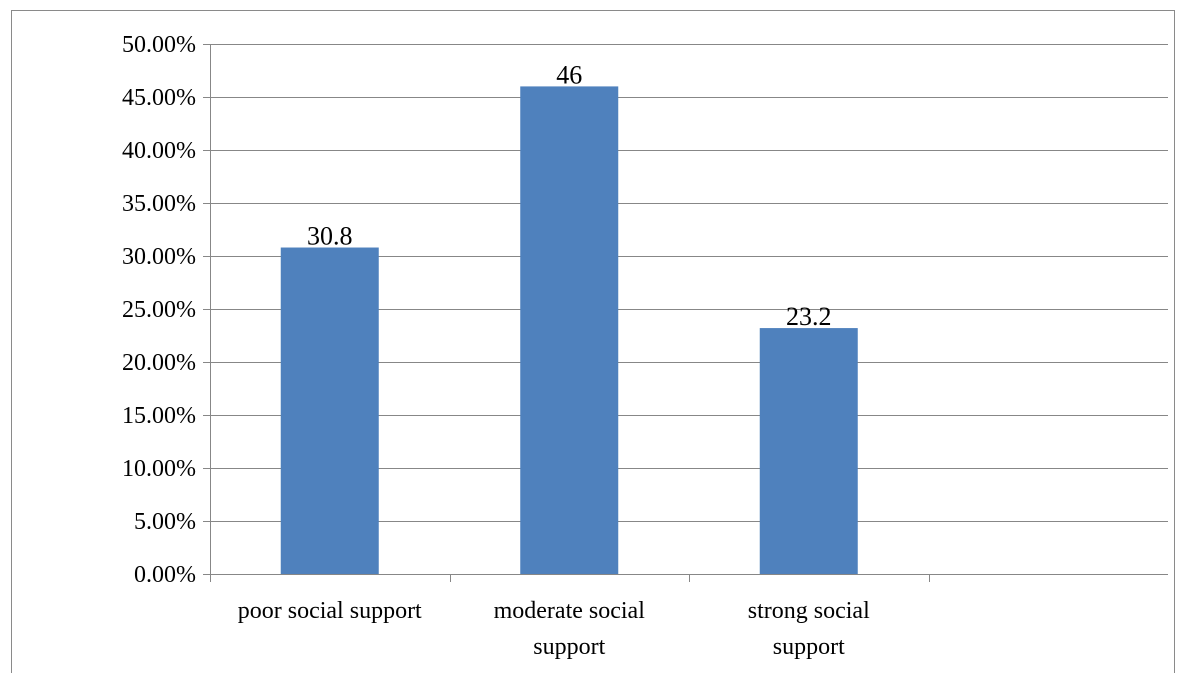 The image size is (1177, 675). Describe the element at coordinates (330, 611) in the screenshot. I see `category-label: poor social support` at that location.